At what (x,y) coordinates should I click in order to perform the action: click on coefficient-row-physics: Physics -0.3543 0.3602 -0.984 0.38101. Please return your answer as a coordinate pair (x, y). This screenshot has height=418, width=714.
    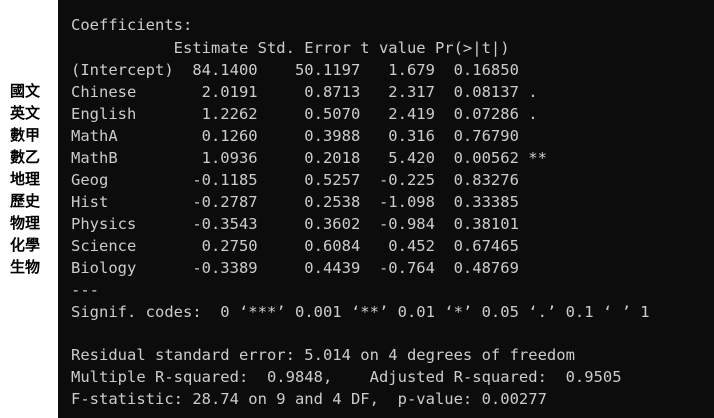
    Looking at the image, I should click on (304, 224).